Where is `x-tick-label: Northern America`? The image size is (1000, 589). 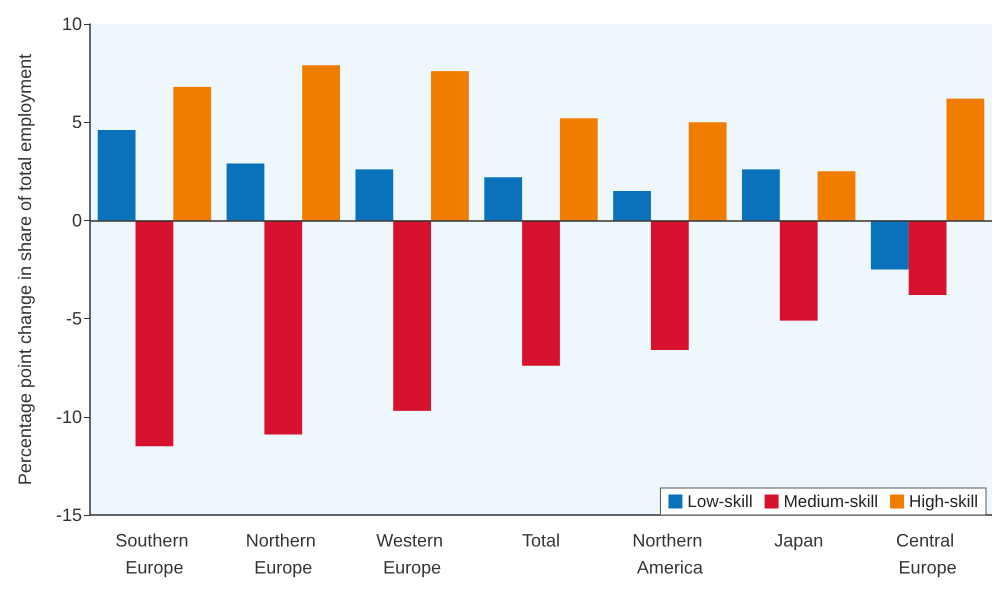
x-tick-label: Northern America is located at coordinates (670, 554).